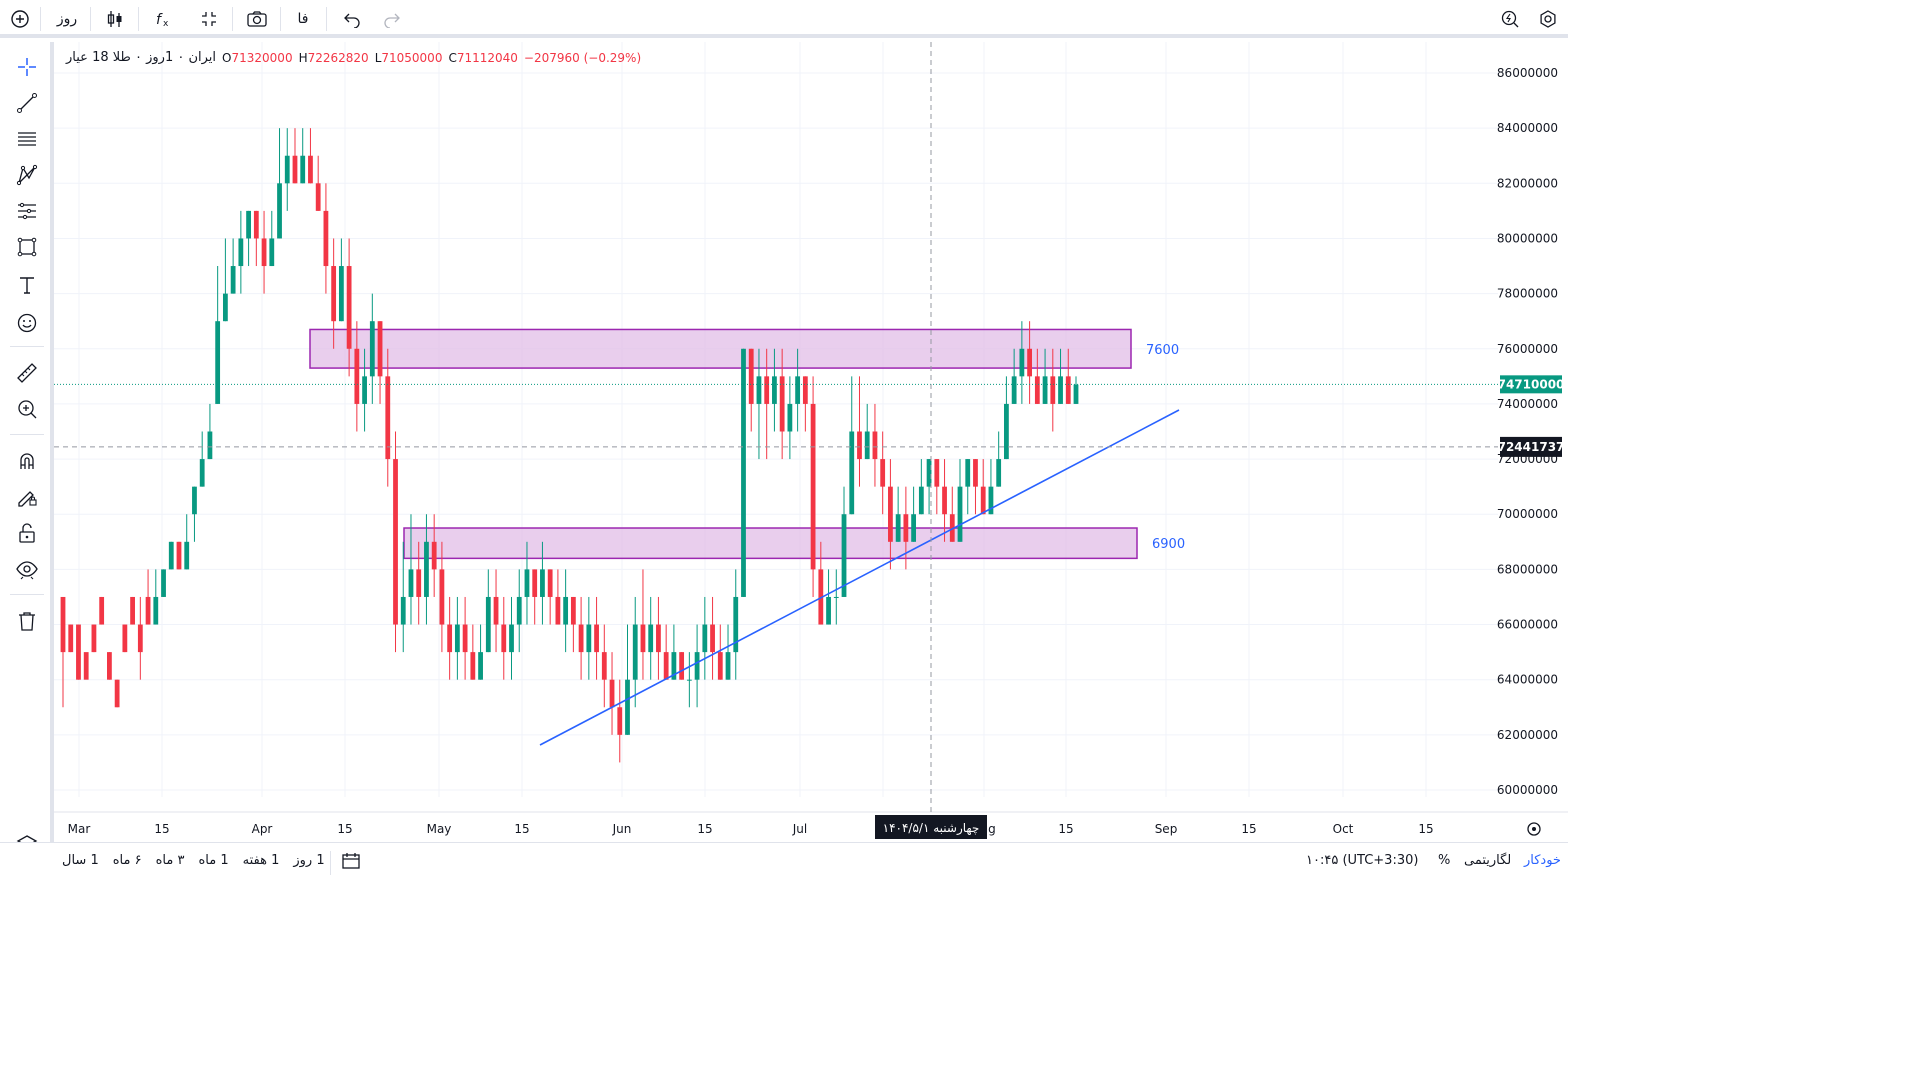 Image resolution: width=1920 pixels, height=1080 pixels. I want to click on keep-drawing-tool, so click(27, 497).